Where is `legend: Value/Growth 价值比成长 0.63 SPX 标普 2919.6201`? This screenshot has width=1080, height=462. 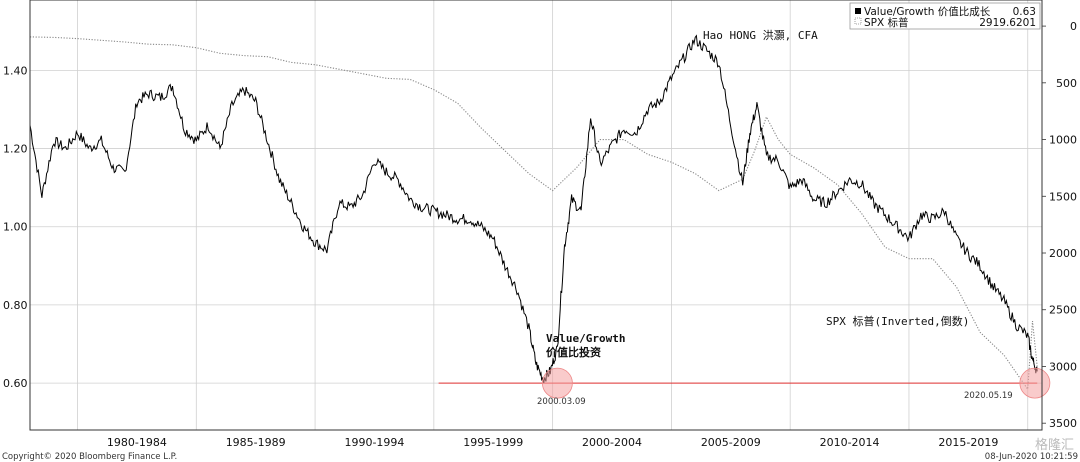 legend: Value/Growth 价值比成长 0.63 SPX 标普 2919.6201 is located at coordinates (945, 16).